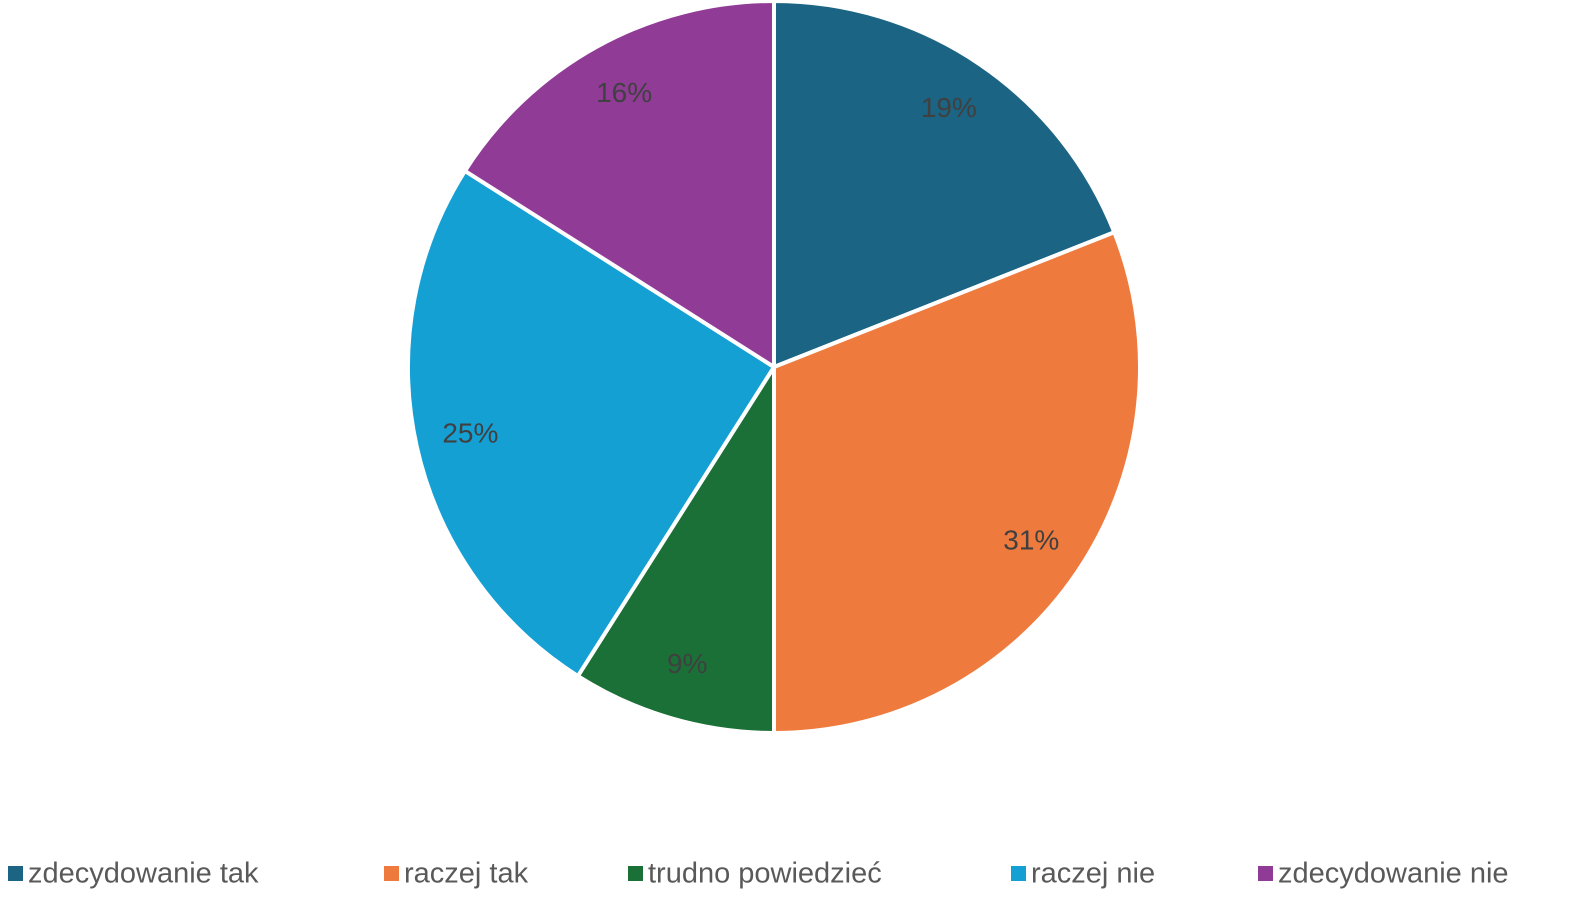  I want to click on legend-label: zdecydowanie nie, so click(1393, 874).